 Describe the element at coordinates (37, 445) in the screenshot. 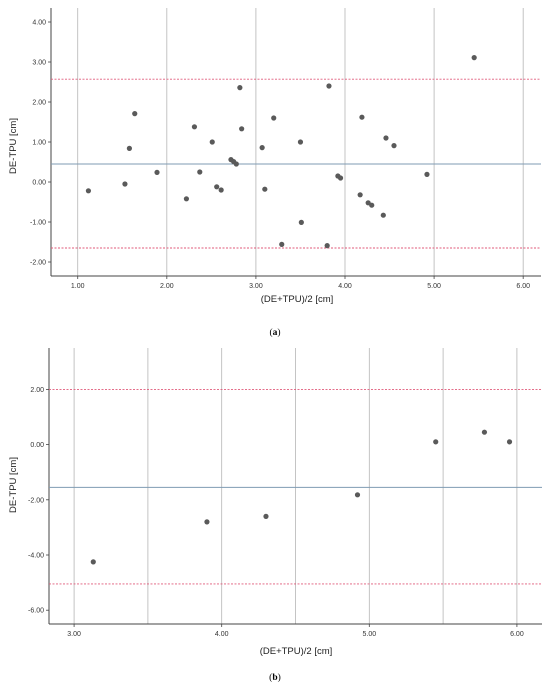

I see `y-tick-label-b: 0.00` at that location.